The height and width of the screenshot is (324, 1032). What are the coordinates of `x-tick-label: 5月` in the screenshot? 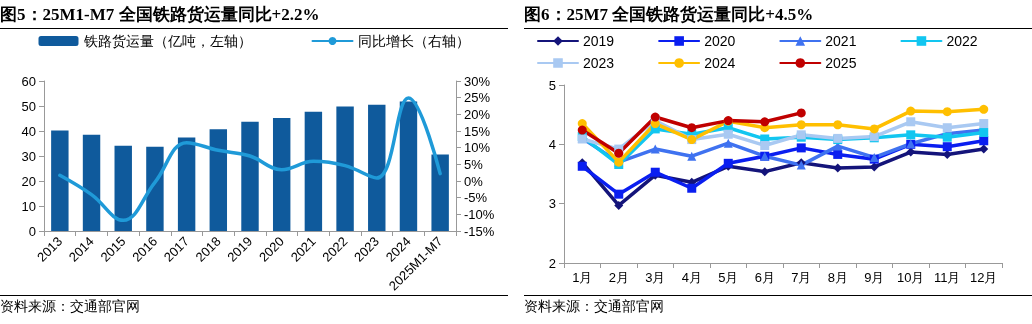 It's located at (728, 277).